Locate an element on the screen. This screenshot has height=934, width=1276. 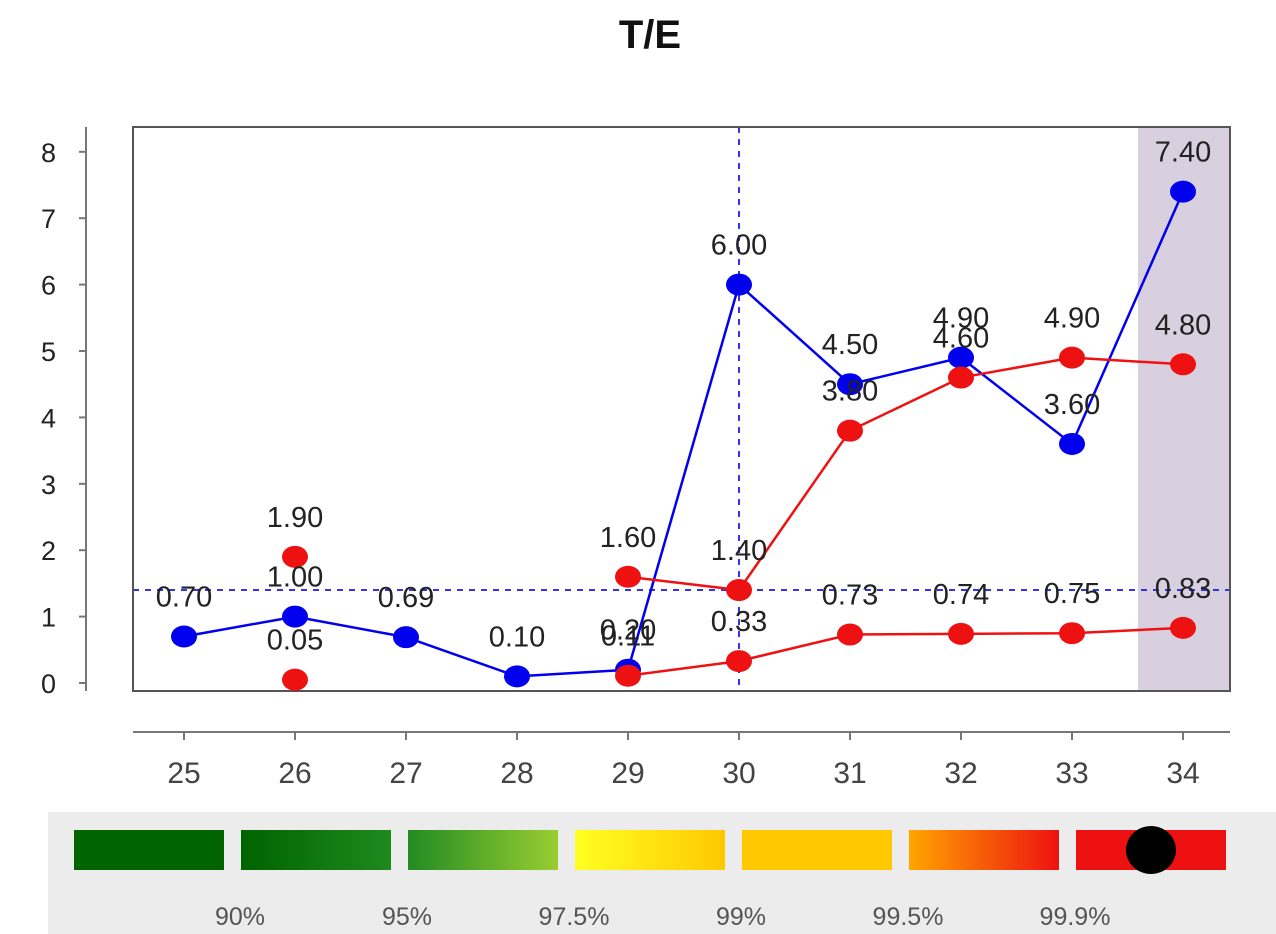
data-label: 0.74 is located at coordinates (961, 595).